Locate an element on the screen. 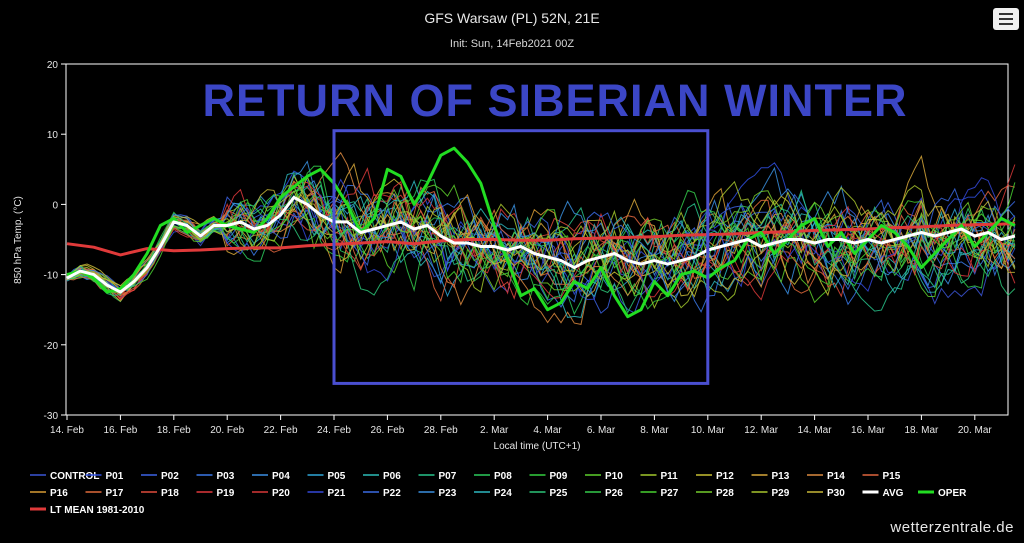  series-line-lt is located at coordinates (540, 239).